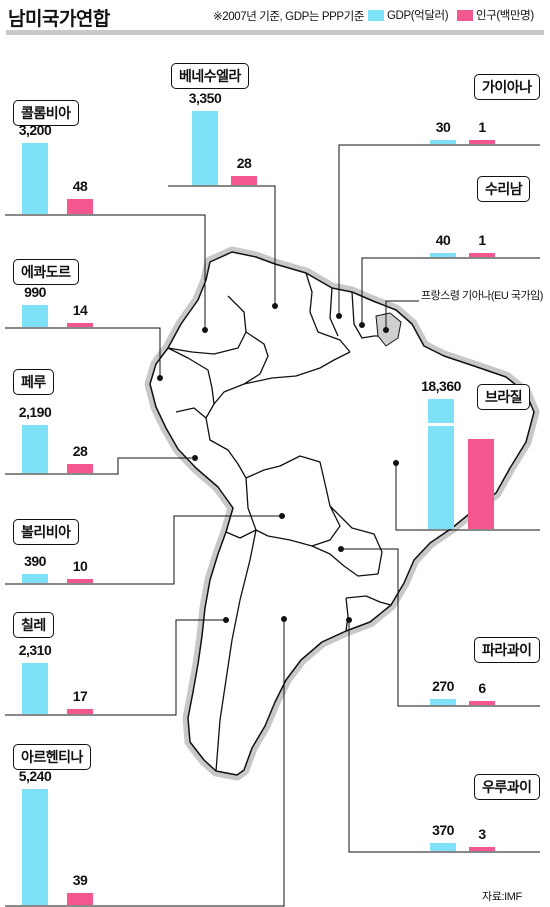 Image resolution: width=550 pixels, height=907 pixels. Describe the element at coordinates (46, 113) in the screenshot. I see `label-colombia: 콜롬비아` at that location.